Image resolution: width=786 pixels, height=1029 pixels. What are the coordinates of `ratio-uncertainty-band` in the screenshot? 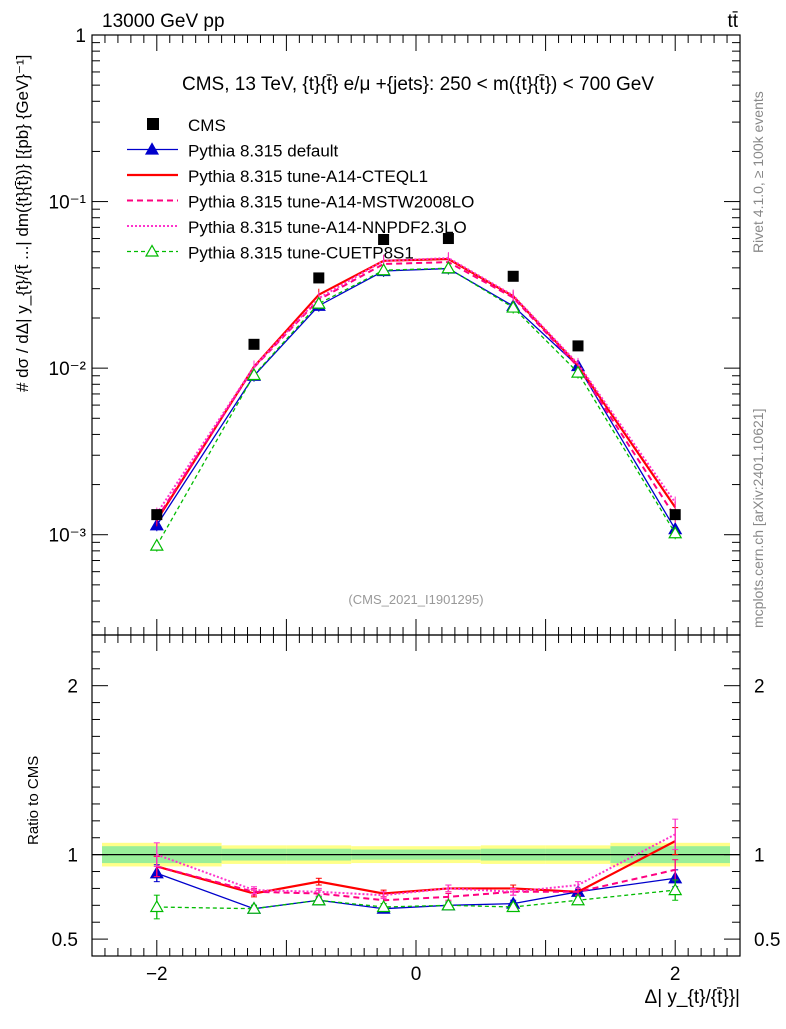 It's located at (416, 854).